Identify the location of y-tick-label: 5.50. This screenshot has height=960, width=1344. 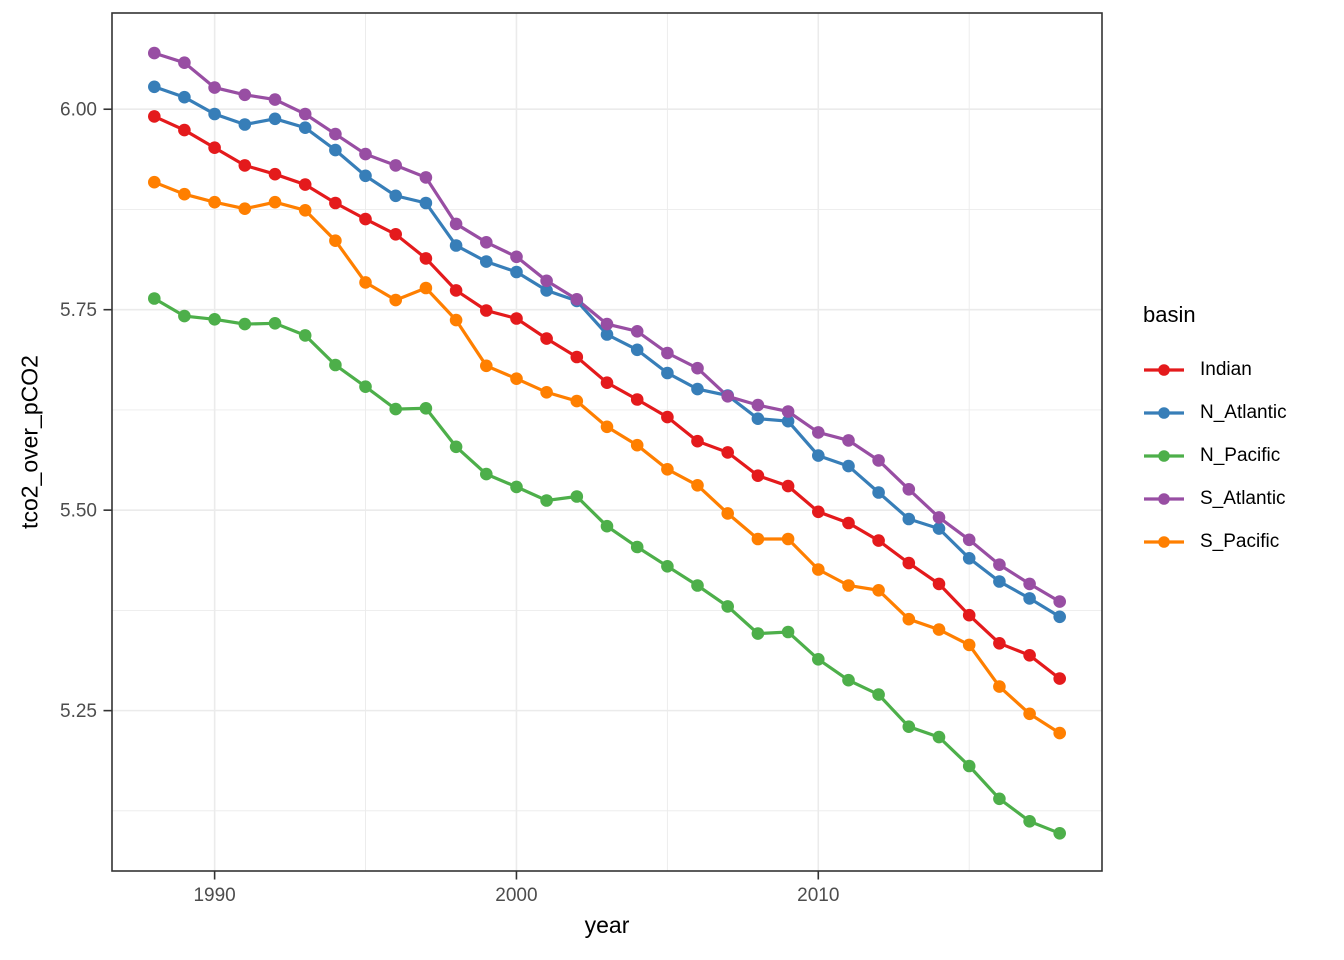
(78, 511).